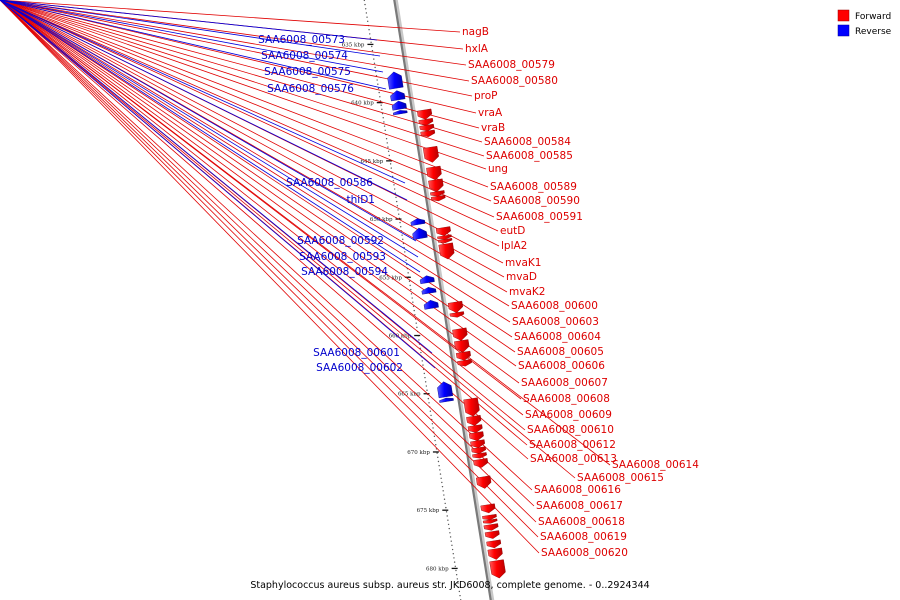  Describe the element at coordinates (539, 217) in the screenshot. I see `forward-gene-label: SAA6008_00591` at that location.